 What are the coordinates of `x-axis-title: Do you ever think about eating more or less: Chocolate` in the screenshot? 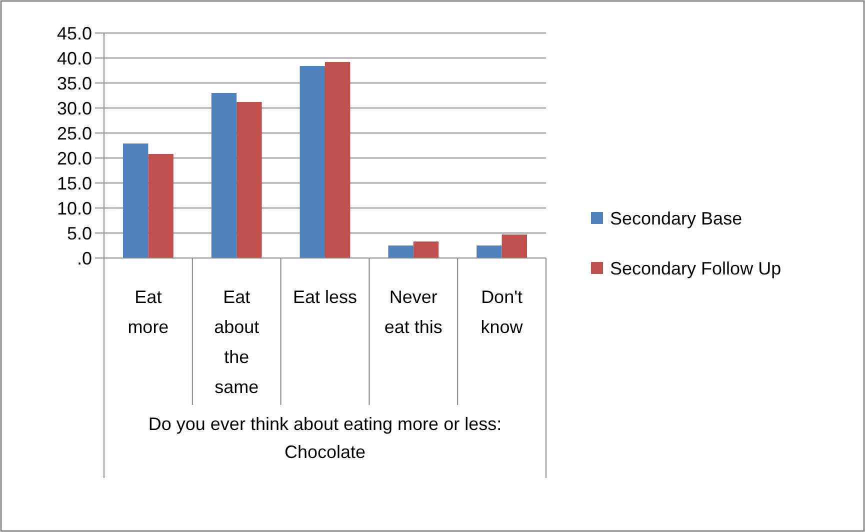 It's located at (325, 438).